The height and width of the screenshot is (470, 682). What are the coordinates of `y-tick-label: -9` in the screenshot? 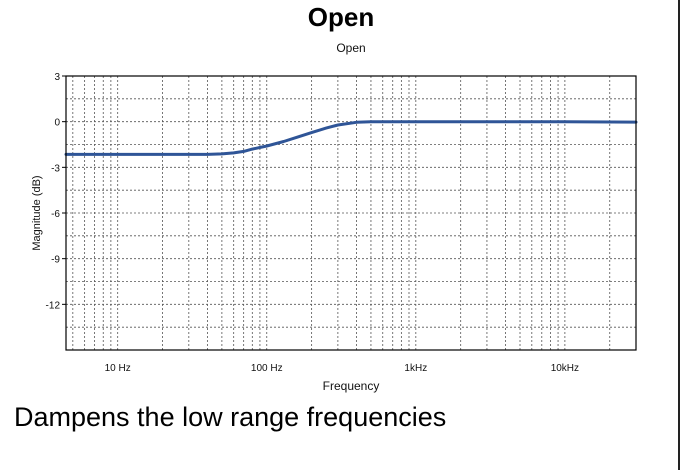 It's located at (55, 260).